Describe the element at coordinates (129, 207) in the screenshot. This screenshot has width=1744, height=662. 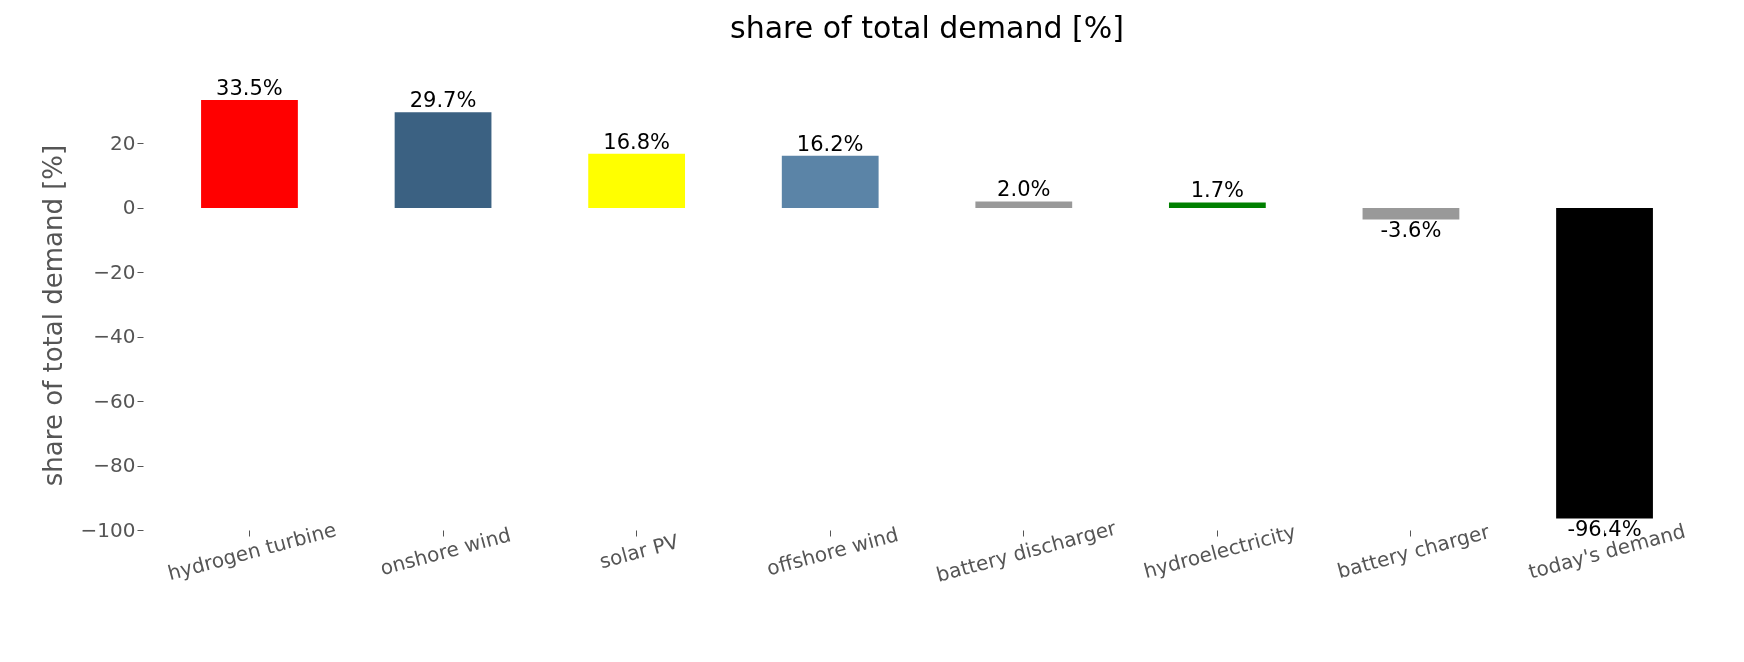
I see `y-tick-label: 0` at that location.